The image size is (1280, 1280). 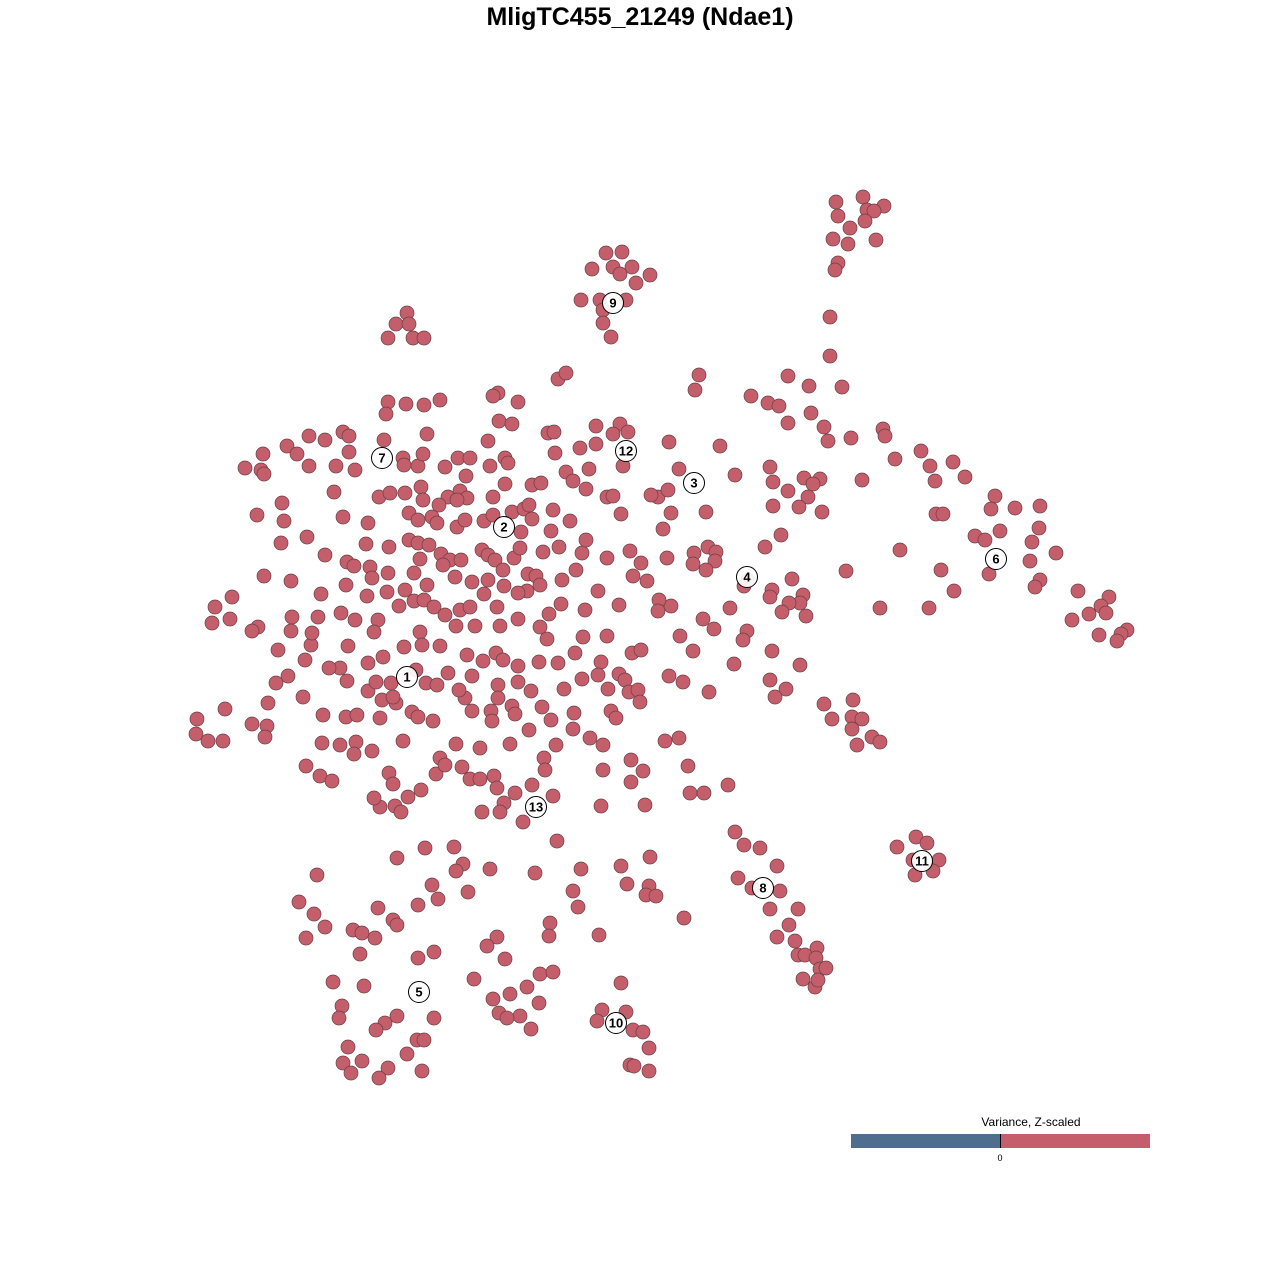 I want to click on cluster-label-text: 1, so click(x=406, y=677).